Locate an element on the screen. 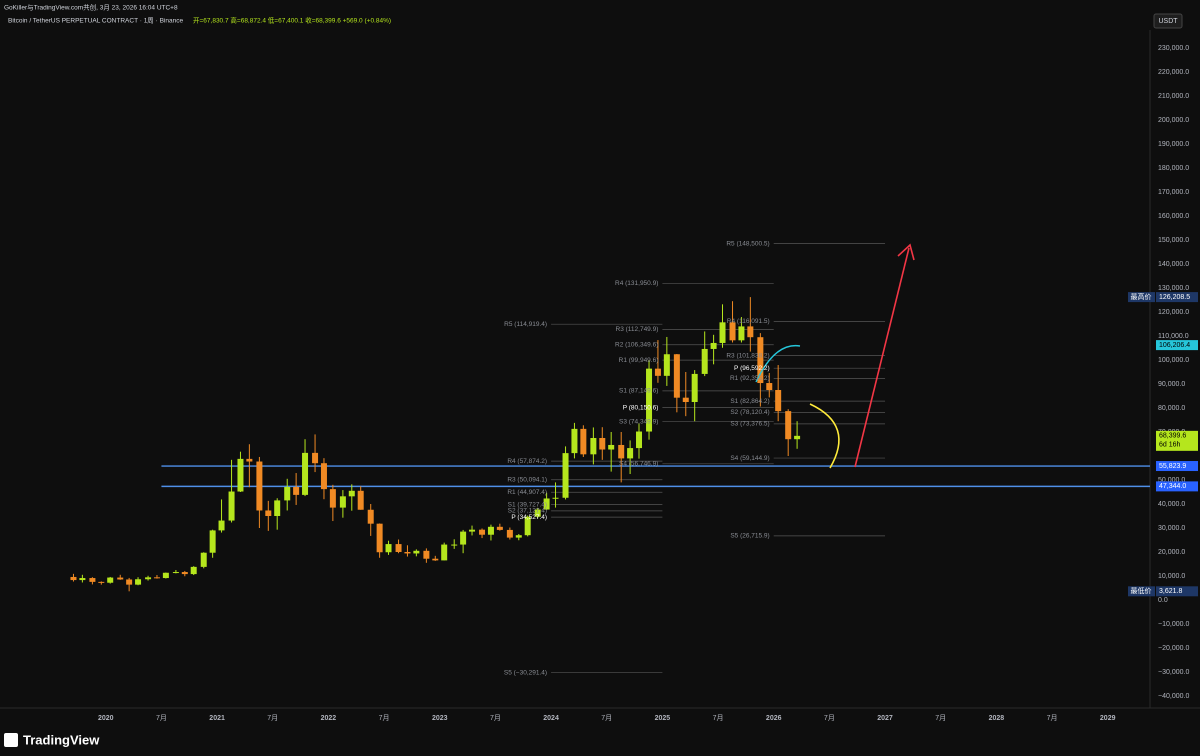  pivot-label: P (96,592.2) is located at coordinates (752, 368).